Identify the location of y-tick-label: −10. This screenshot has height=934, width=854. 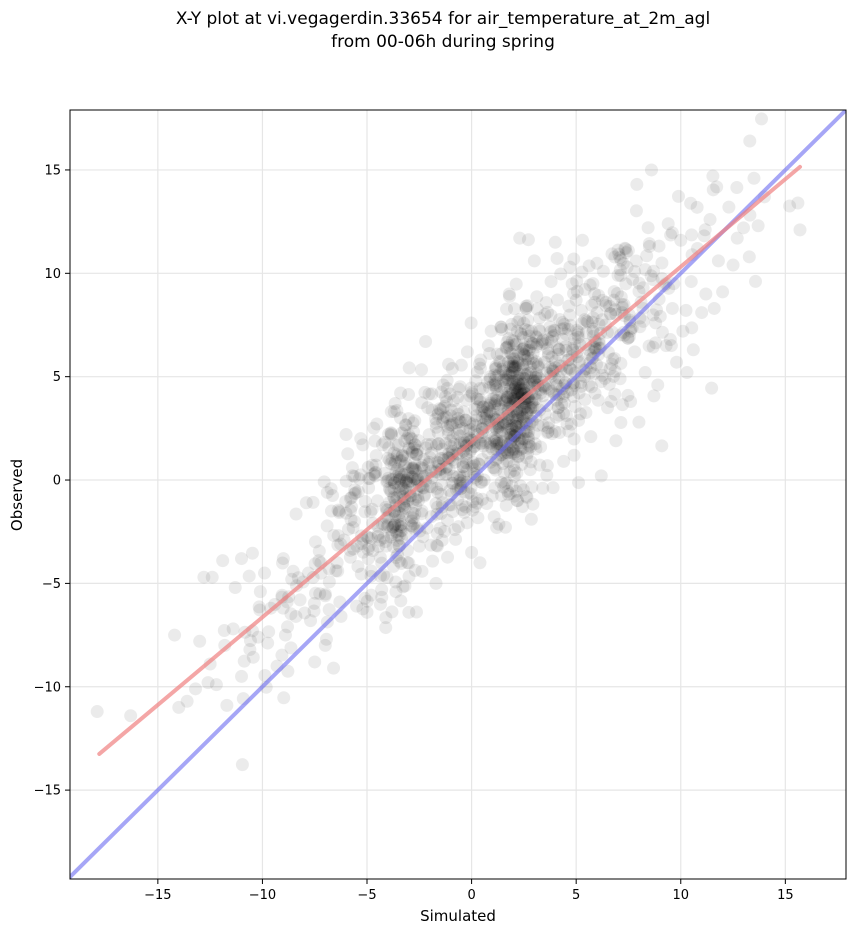
(47, 687).